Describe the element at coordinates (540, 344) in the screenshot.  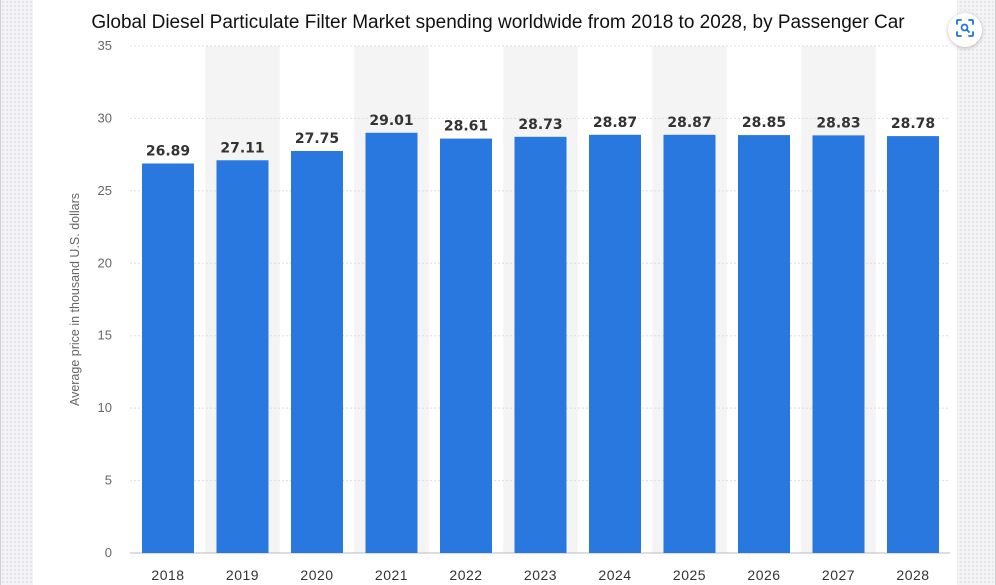
I see `bar-2023` at that location.